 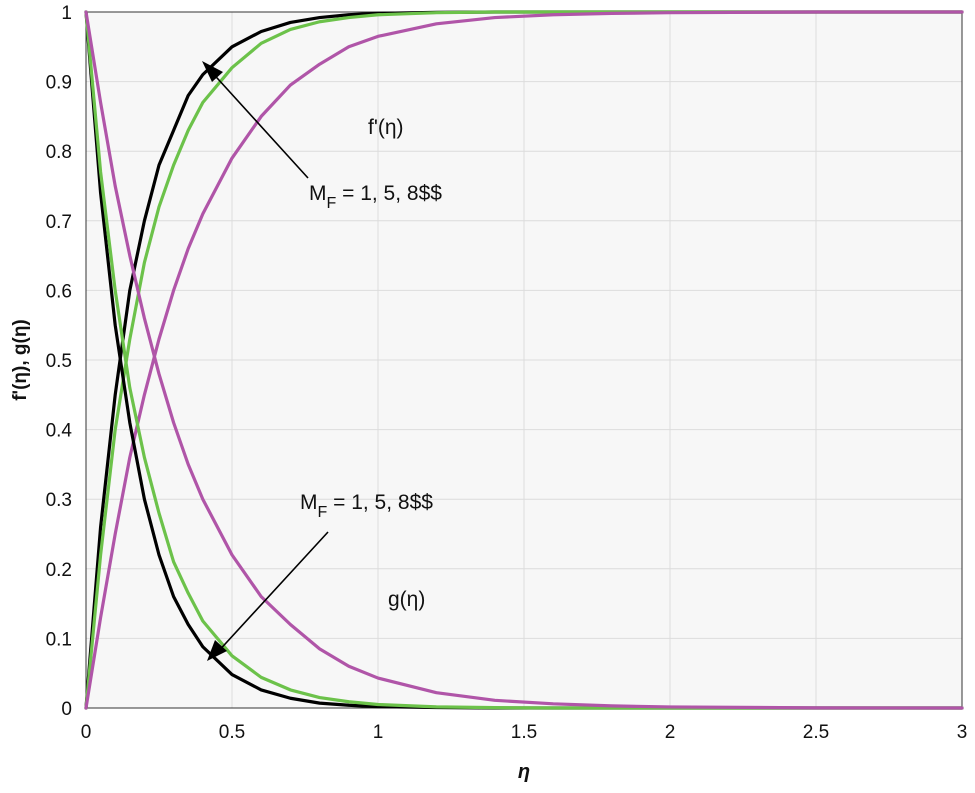 I want to click on x-tick-label: 1, so click(x=378, y=732).